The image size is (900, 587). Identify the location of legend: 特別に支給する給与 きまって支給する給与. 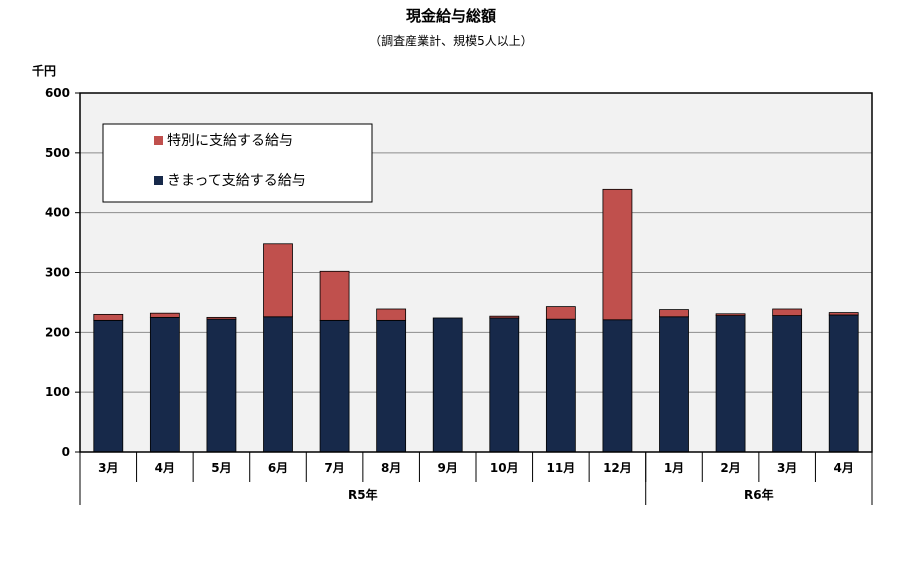
(237, 163).